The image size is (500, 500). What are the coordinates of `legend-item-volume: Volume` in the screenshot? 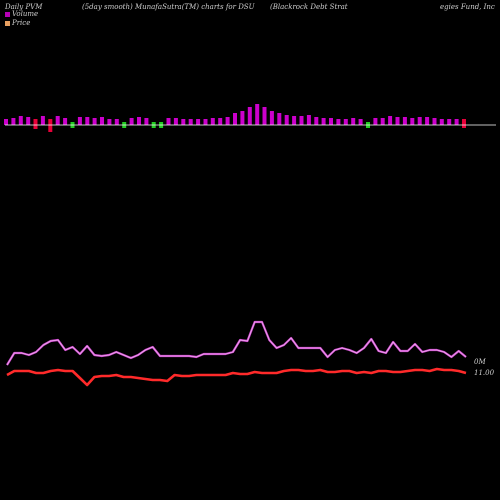 It's located at (21, 14).